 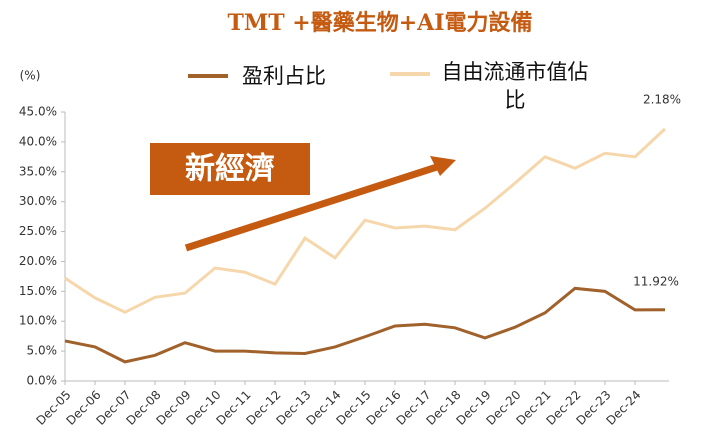 I want to click on legend-item: 盈利占比, so click(x=298, y=76).